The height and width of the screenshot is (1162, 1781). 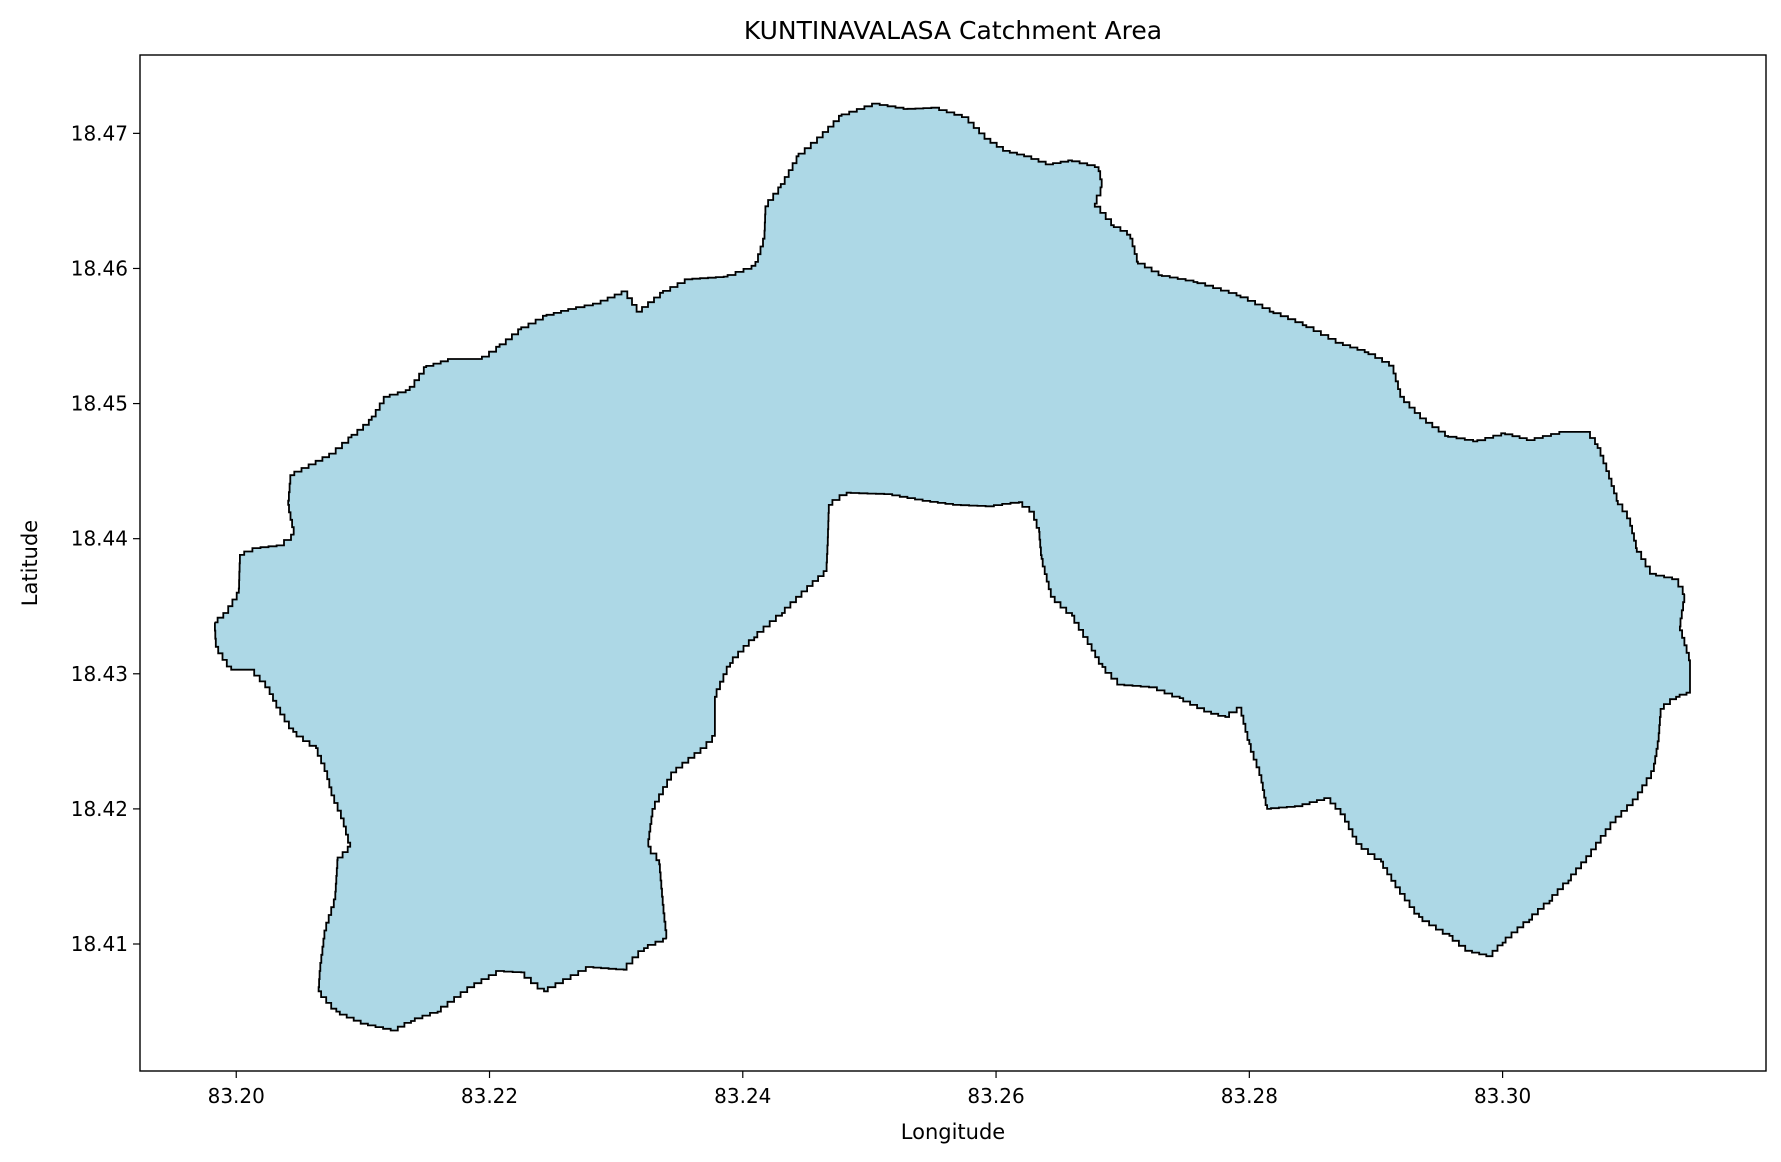 What do you see at coordinates (30, 563) in the screenshot?
I see `y-axis-label: Latitude` at bounding box center [30, 563].